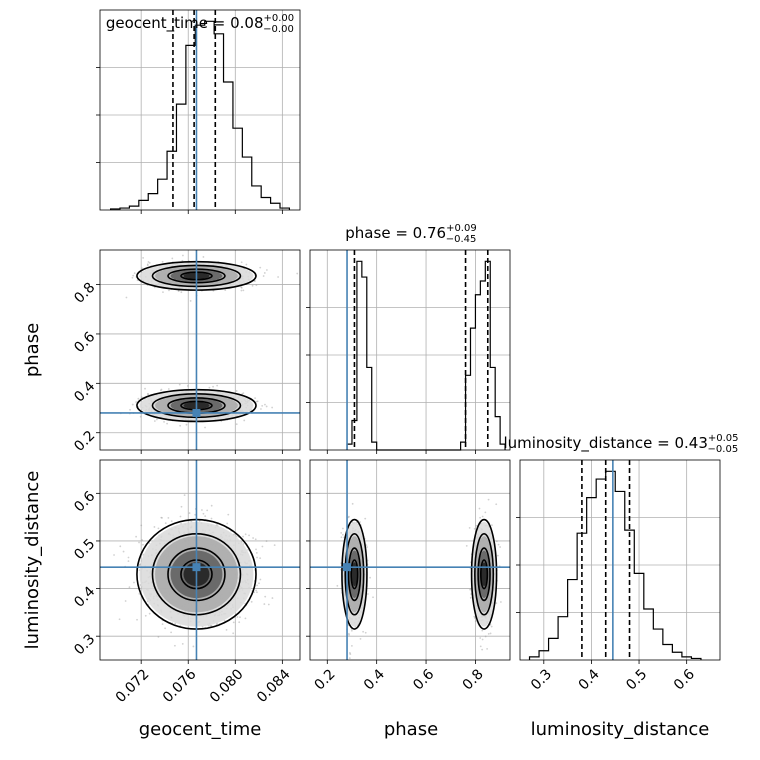 This screenshot has width=760, height=760. I want to click on panel-title-luminosity_distance: luminosity_distance = 0.43+0.05 −0.05, so click(620, 444).